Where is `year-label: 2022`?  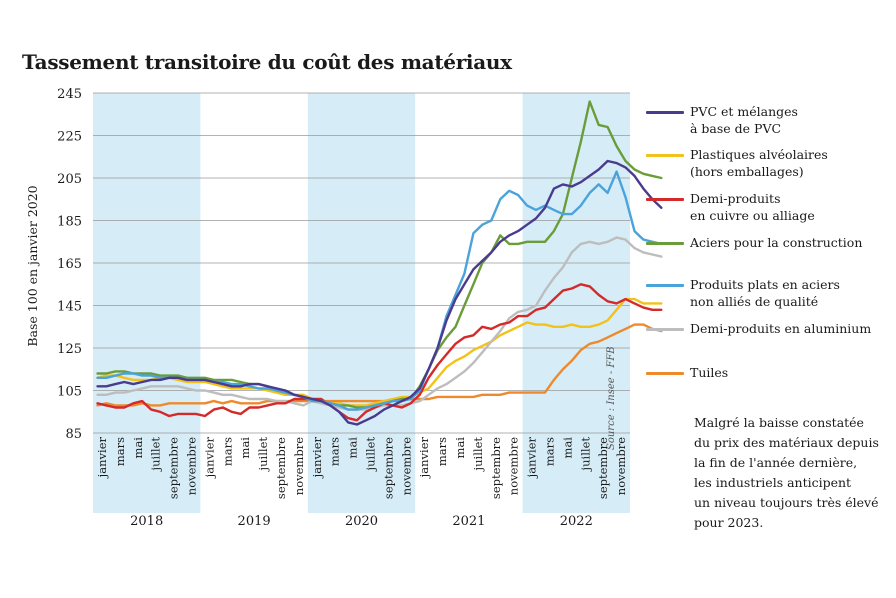 year-label: 2022 is located at coordinates (576, 521).